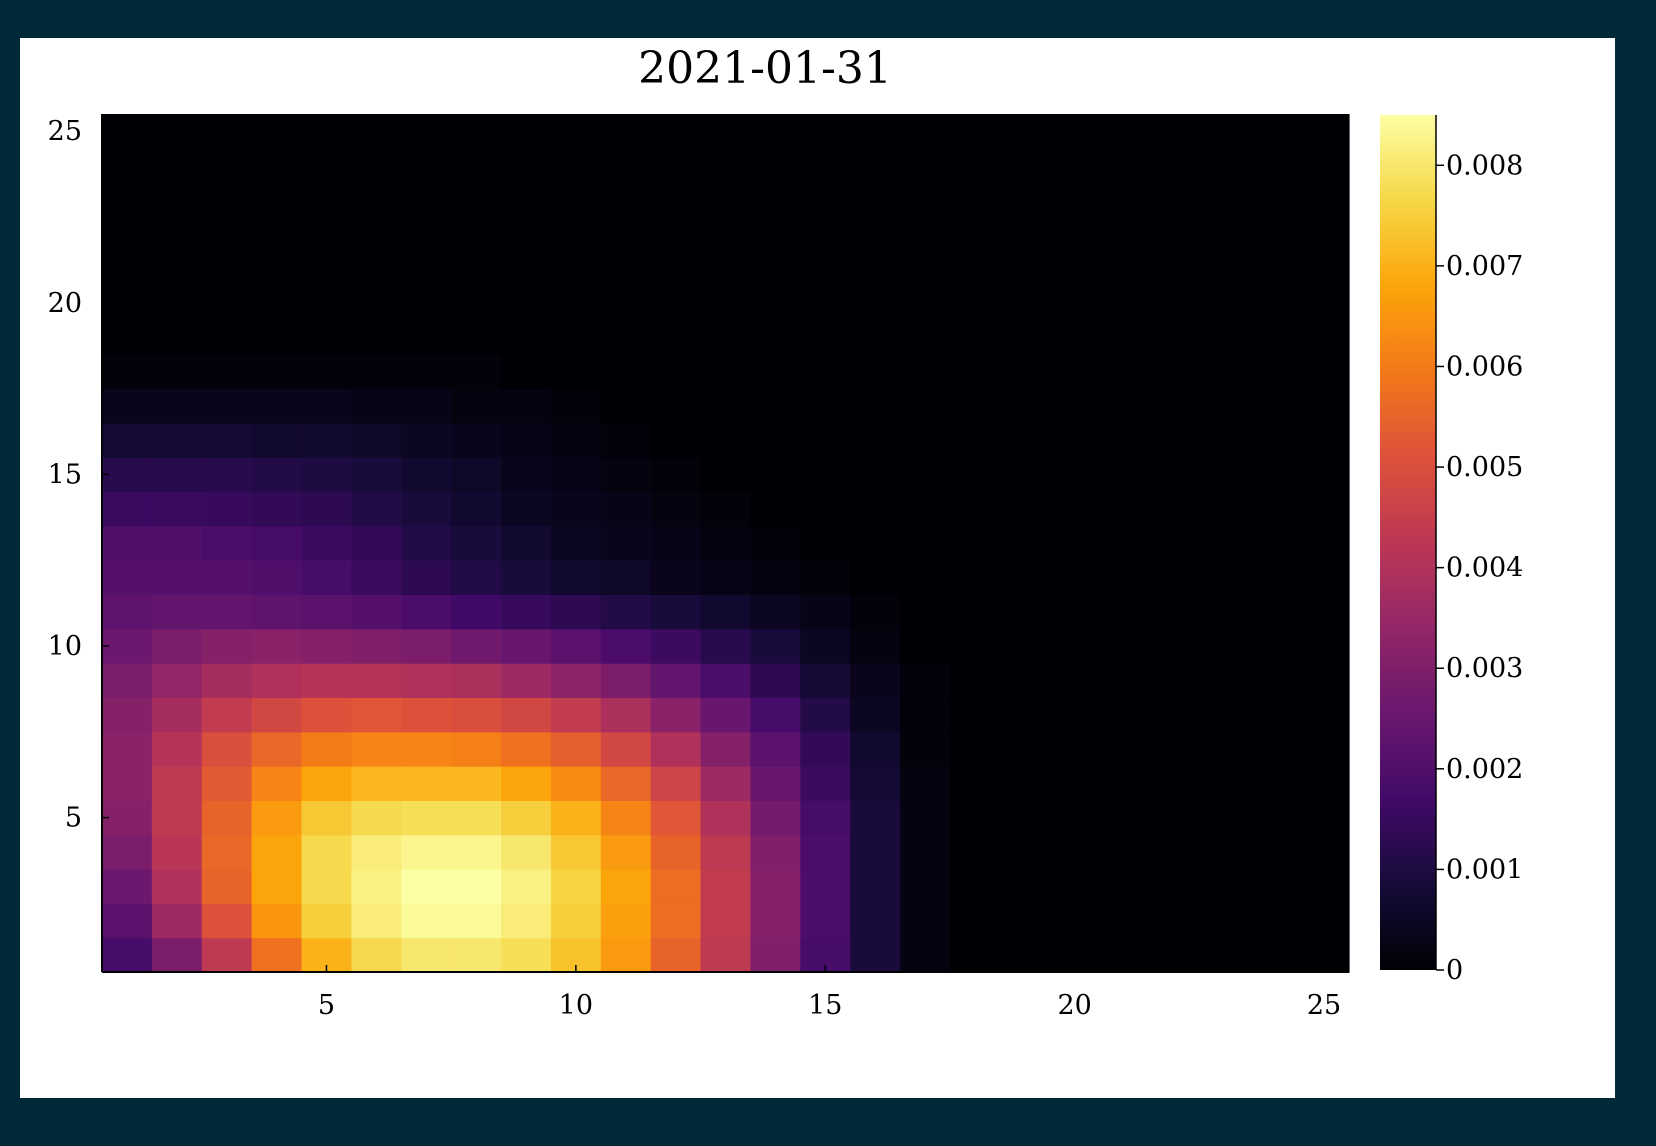 The height and width of the screenshot is (1146, 1656). What do you see at coordinates (576, 1005) in the screenshot?
I see `x-tick-label: 10` at bounding box center [576, 1005].